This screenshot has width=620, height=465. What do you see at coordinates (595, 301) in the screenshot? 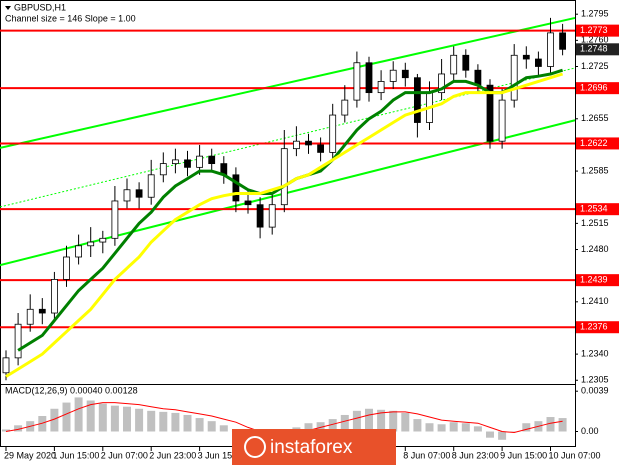
I see `y-tick-label: 1.2410` at bounding box center [595, 301].